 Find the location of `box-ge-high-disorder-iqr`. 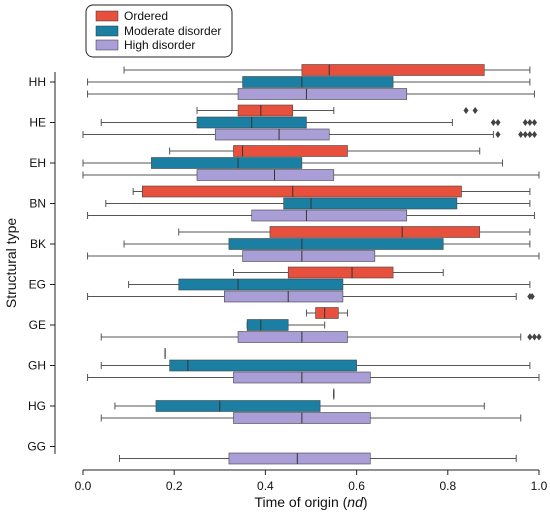

box-ge-high-disorder-iqr is located at coordinates (292, 337).